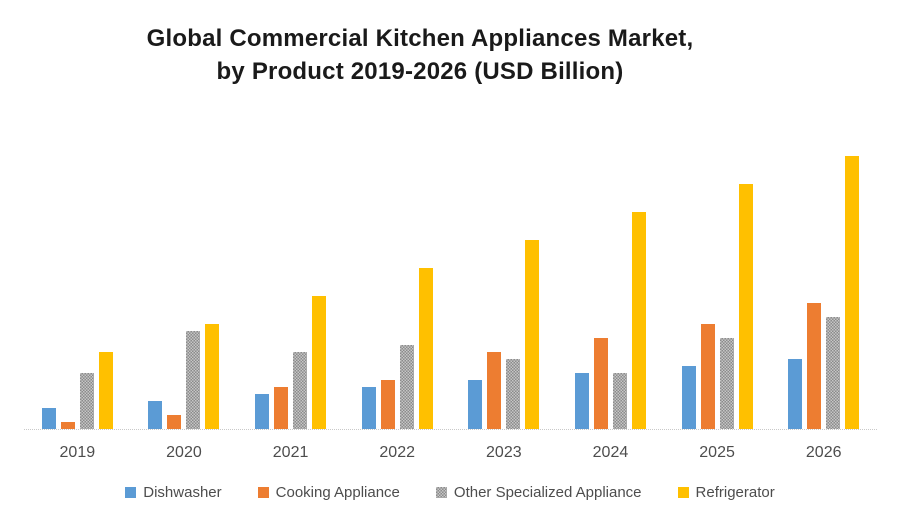  I want to click on legend-swatch-refrigerator, so click(683, 492).